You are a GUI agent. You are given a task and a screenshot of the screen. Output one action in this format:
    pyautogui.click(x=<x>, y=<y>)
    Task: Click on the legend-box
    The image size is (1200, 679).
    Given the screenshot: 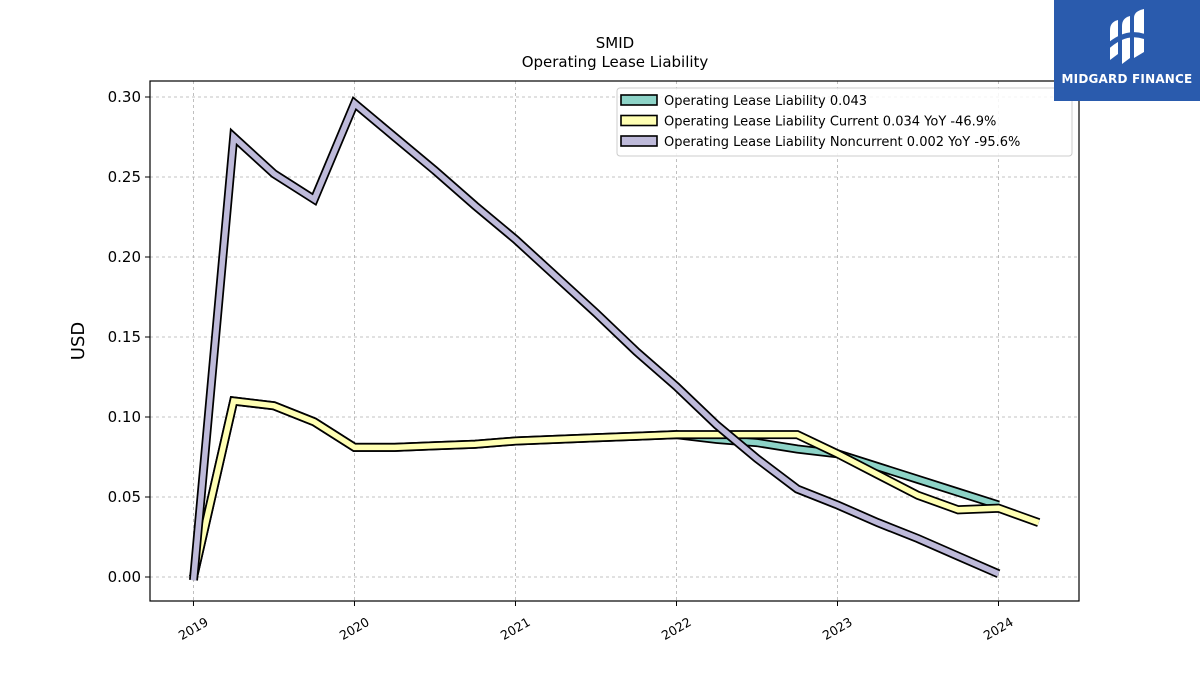 What is the action you would take?
    pyautogui.click(x=844, y=122)
    